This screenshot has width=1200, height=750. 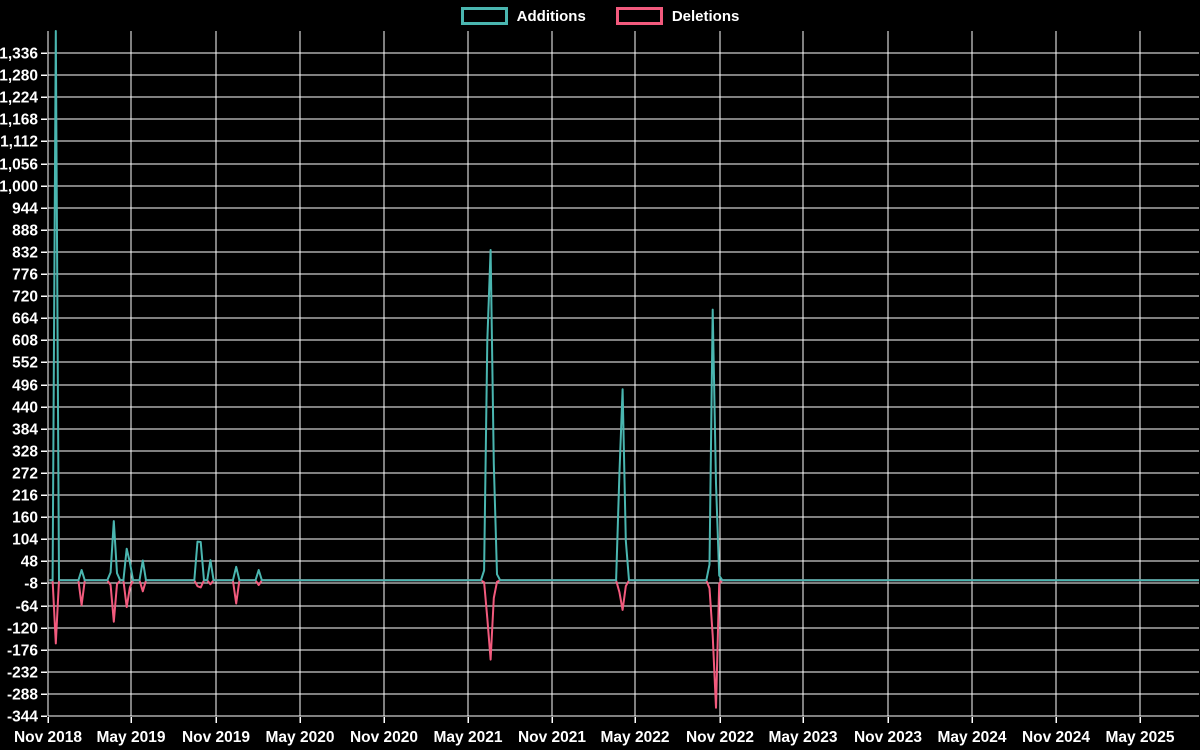 I want to click on svg-text: 944, so click(x=25, y=209).